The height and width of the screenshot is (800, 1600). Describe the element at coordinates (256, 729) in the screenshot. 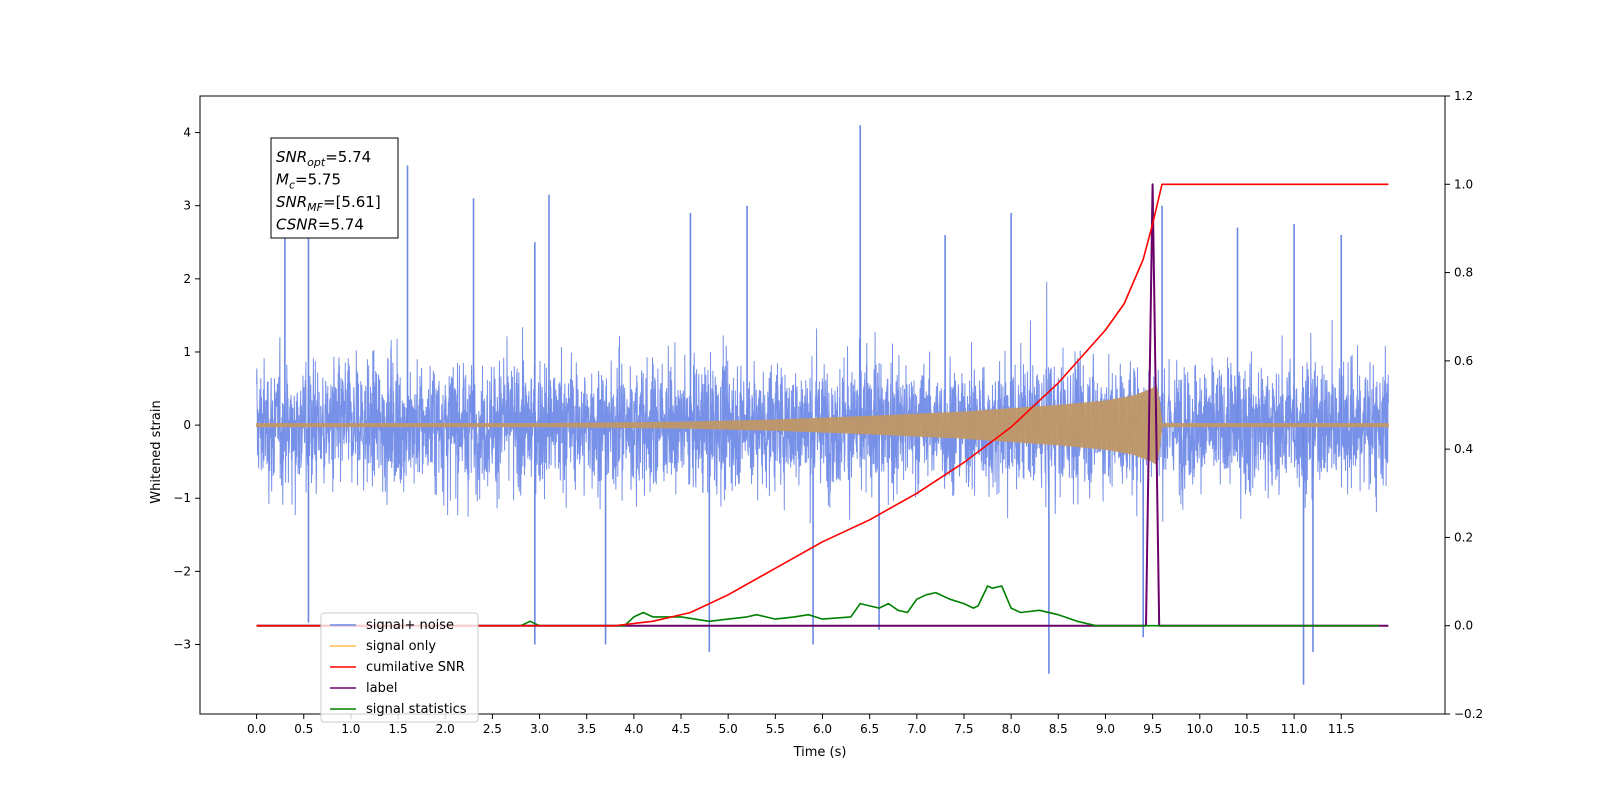

I see `x-tick-label: 0.0` at that location.